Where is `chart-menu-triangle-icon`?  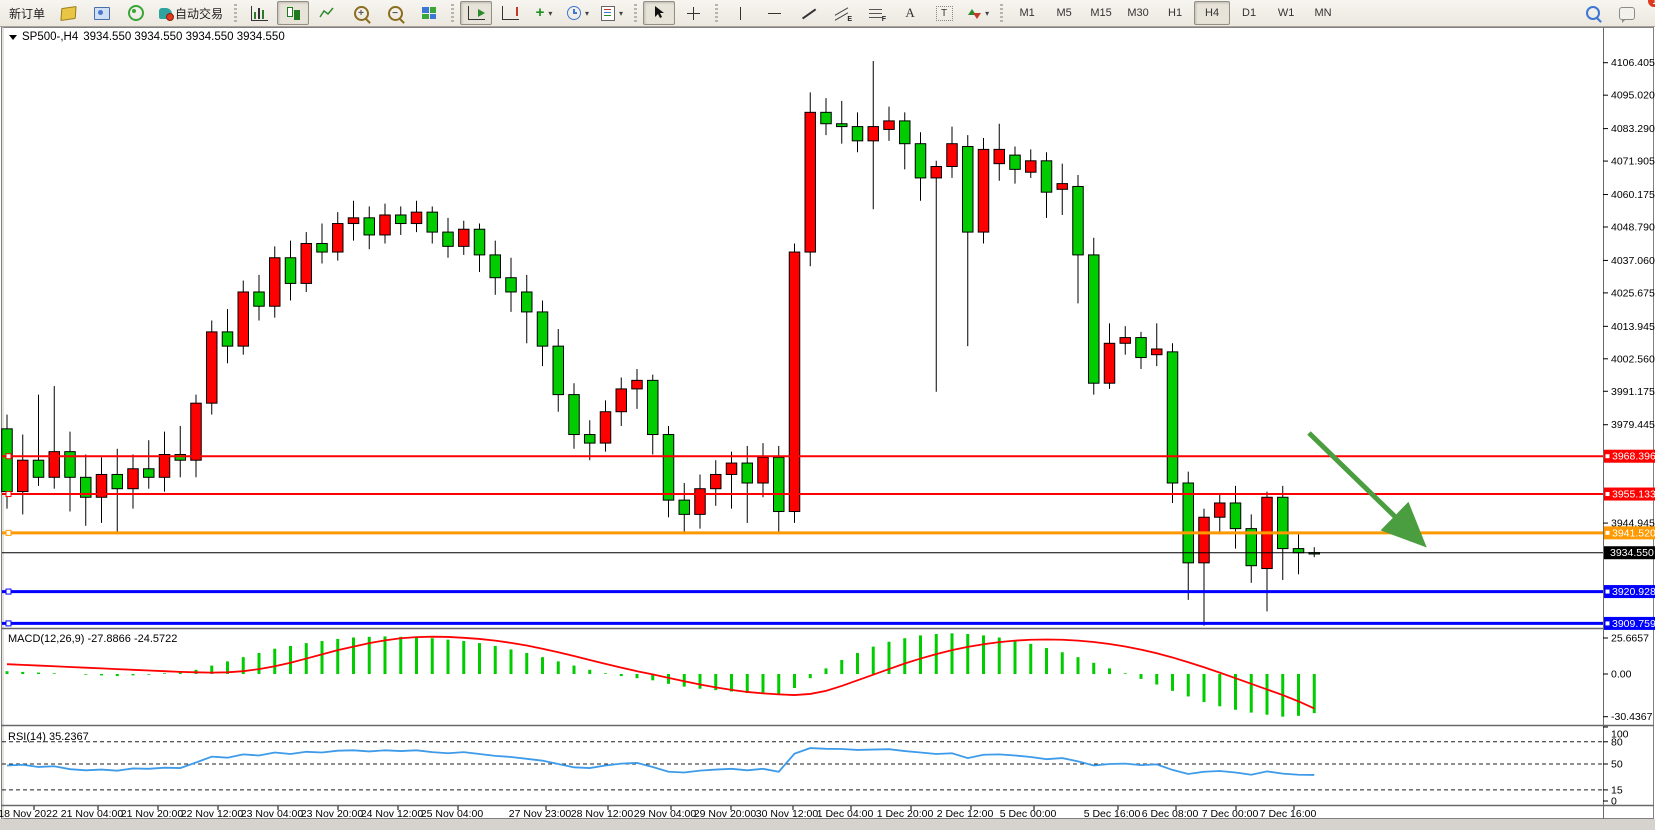 chart-menu-triangle-icon is located at coordinates (13, 37).